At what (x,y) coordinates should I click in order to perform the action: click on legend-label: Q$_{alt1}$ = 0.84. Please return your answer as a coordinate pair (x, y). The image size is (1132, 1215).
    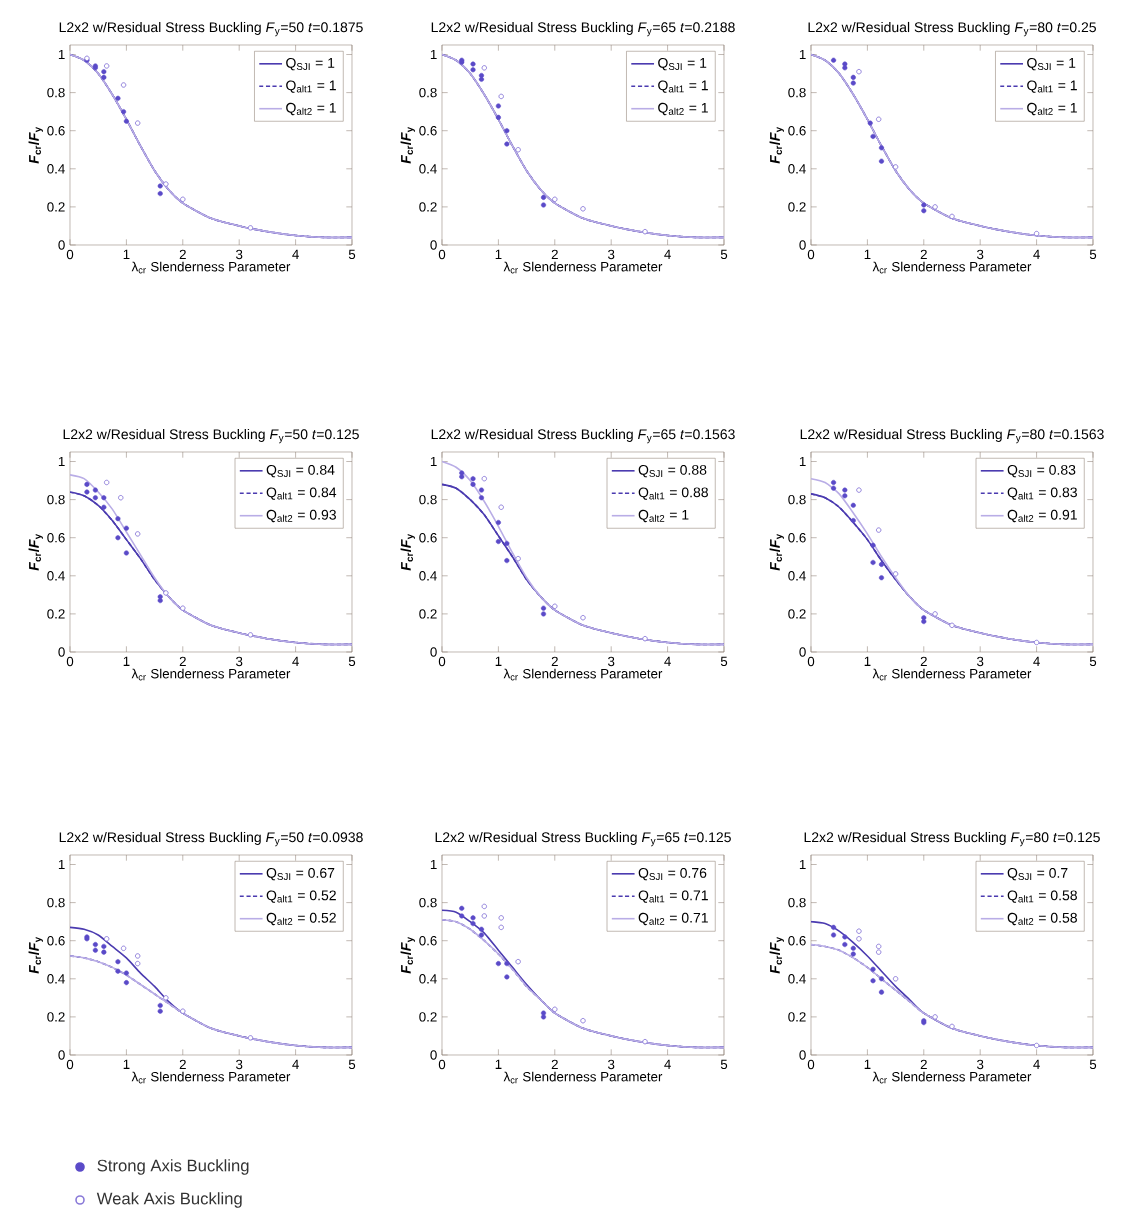
    Looking at the image, I should click on (301, 493).